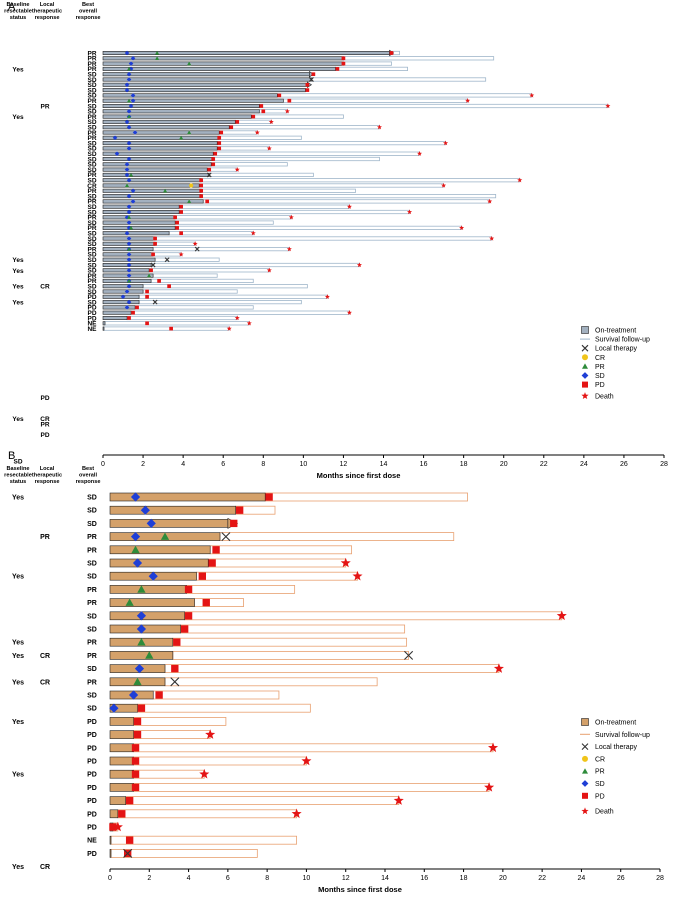 The image size is (685, 904). Describe the element at coordinates (18, 476) in the screenshot. I see `column-header: resectable` at that location.